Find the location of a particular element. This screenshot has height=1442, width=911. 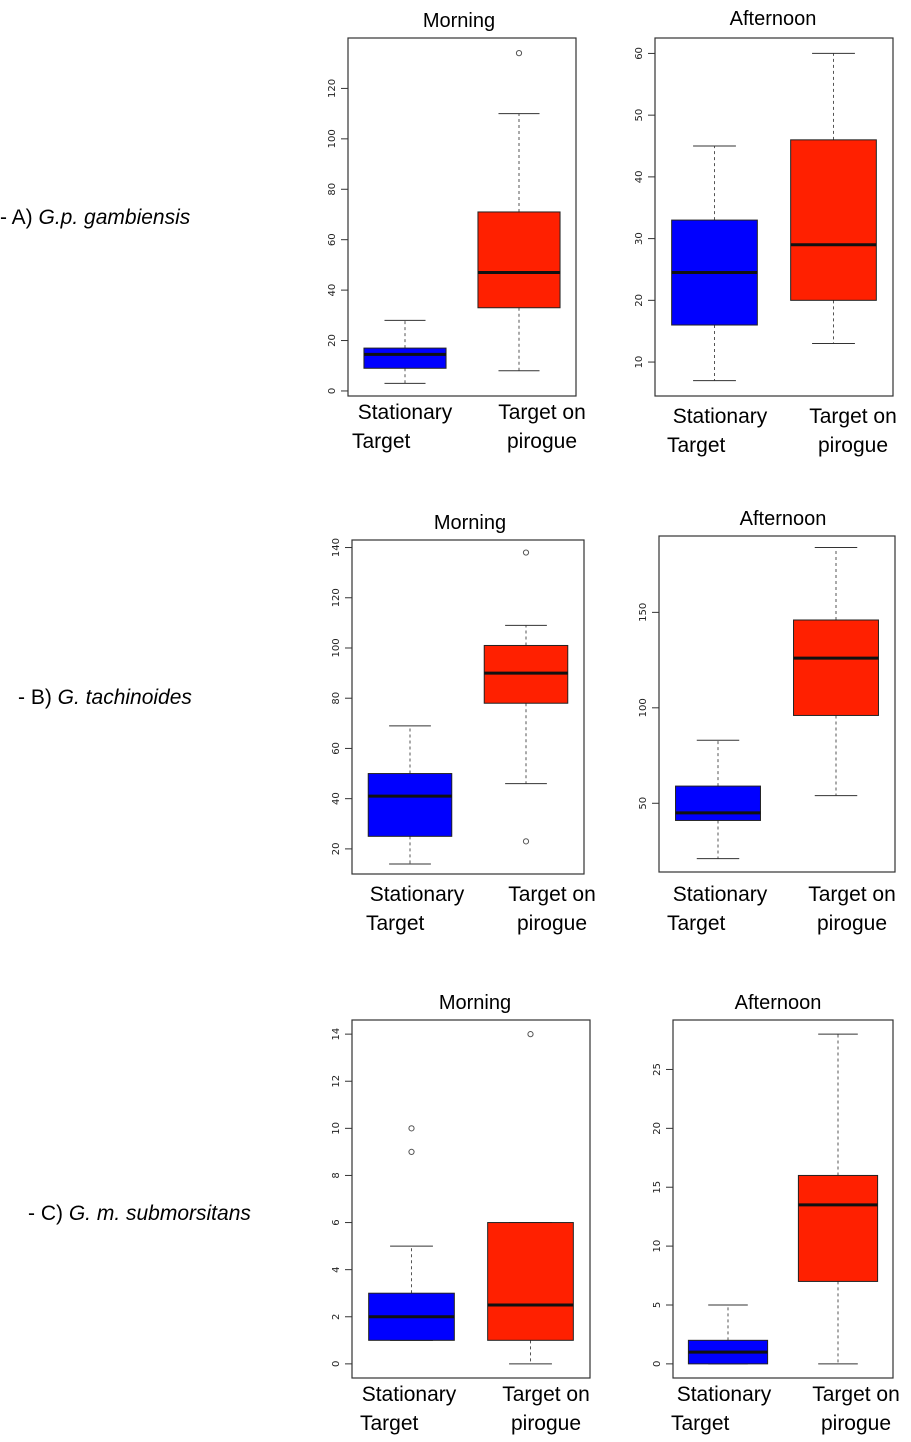

y-tick-label: 6 is located at coordinates (336, 1222).